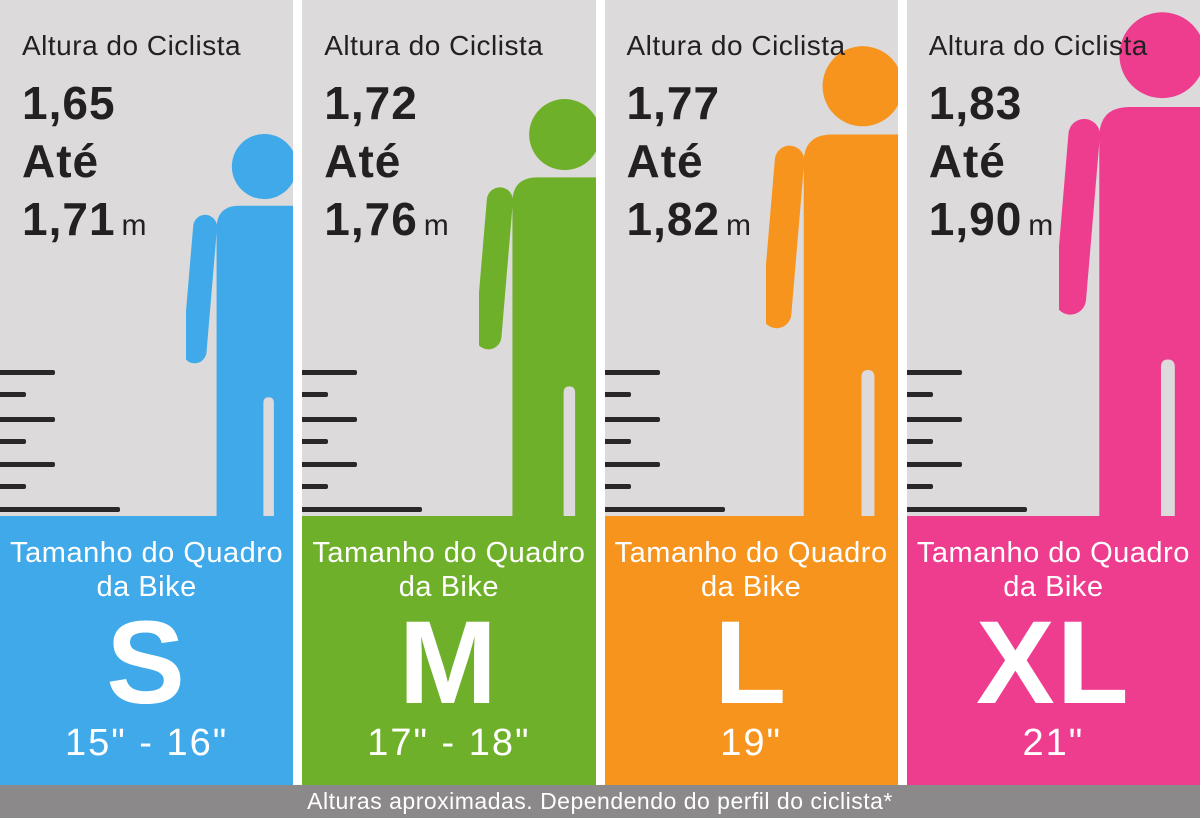 The width and height of the screenshot is (1200, 818). Describe the element at coordinates (449, 663) in the screenshot. I see `frame-size-letter: M` at that location.